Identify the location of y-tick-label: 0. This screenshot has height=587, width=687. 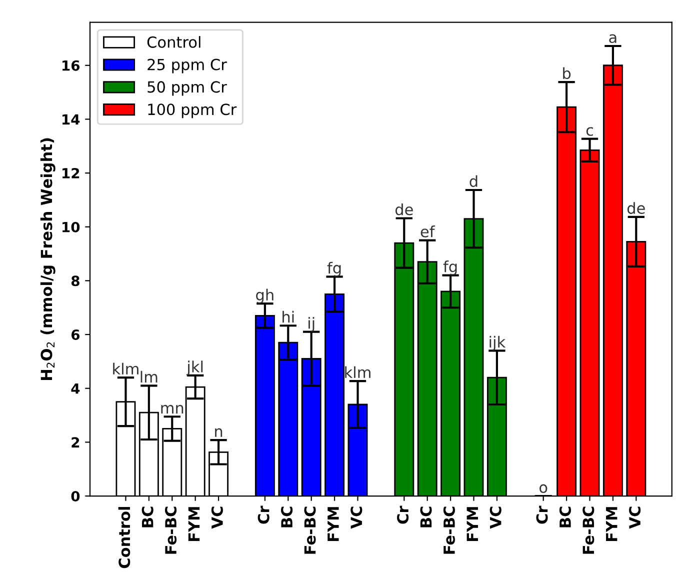
(75, 496).